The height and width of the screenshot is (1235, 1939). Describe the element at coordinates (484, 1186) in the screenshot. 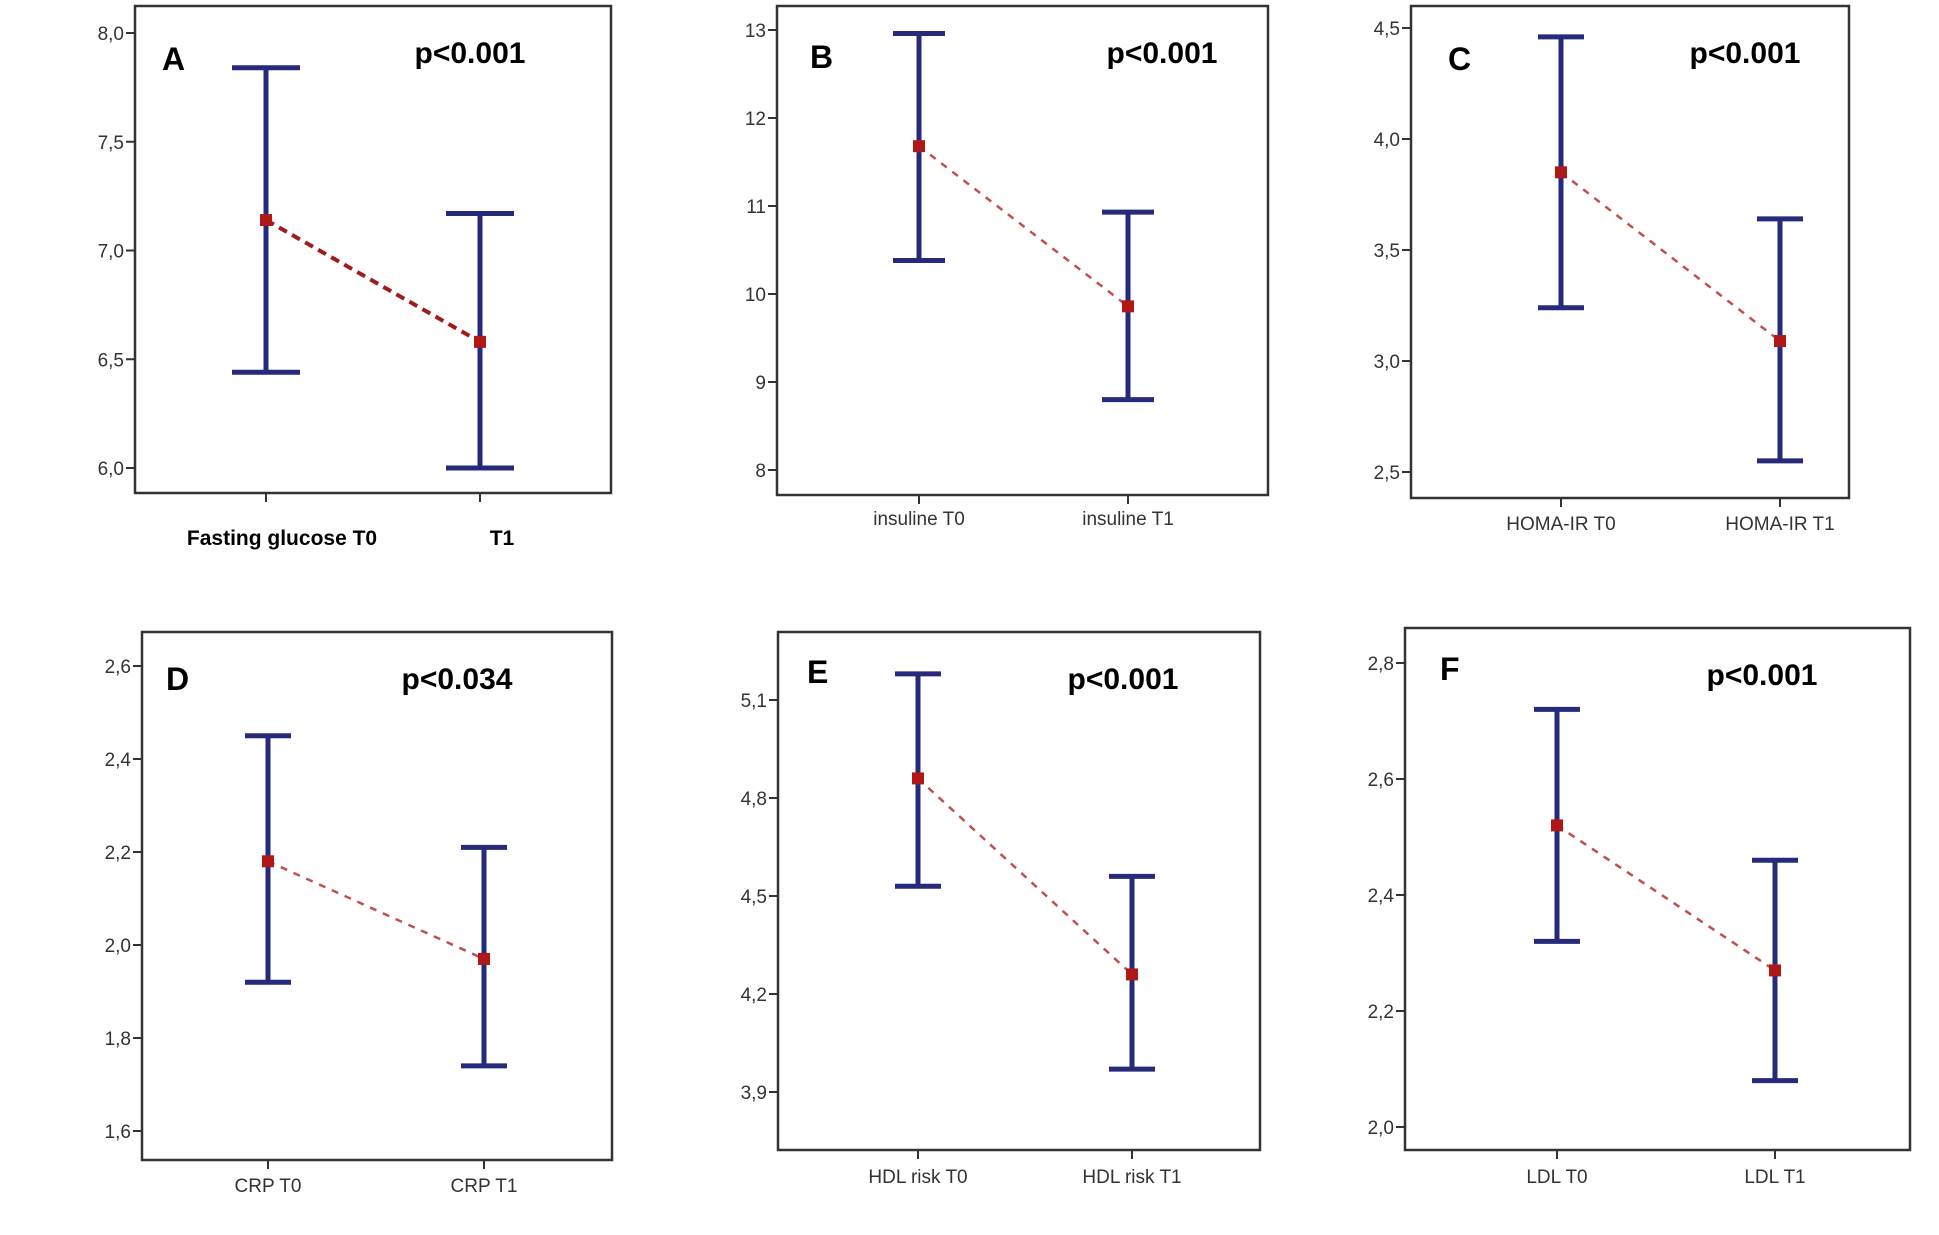

I see `x-category-label: CRP T1` at that location.